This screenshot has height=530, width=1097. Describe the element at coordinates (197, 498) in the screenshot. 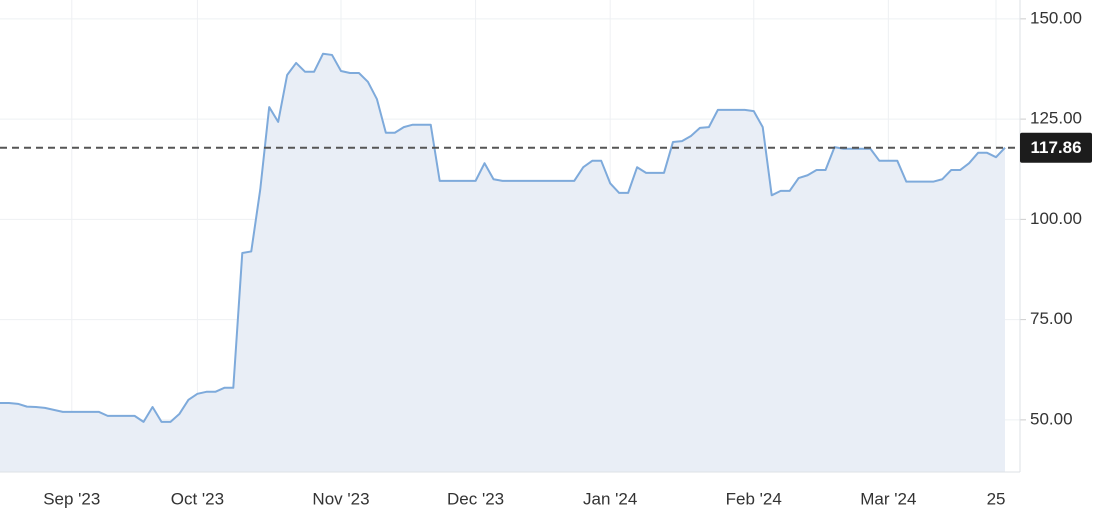

I see `x-tick-label: Oct '23` at that location.